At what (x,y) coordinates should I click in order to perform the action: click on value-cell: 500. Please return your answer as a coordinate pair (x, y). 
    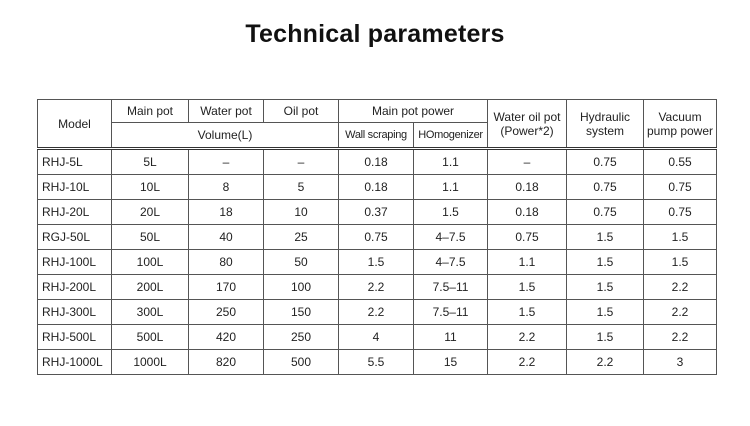
    Looking at the image, I should click on (301, 362).